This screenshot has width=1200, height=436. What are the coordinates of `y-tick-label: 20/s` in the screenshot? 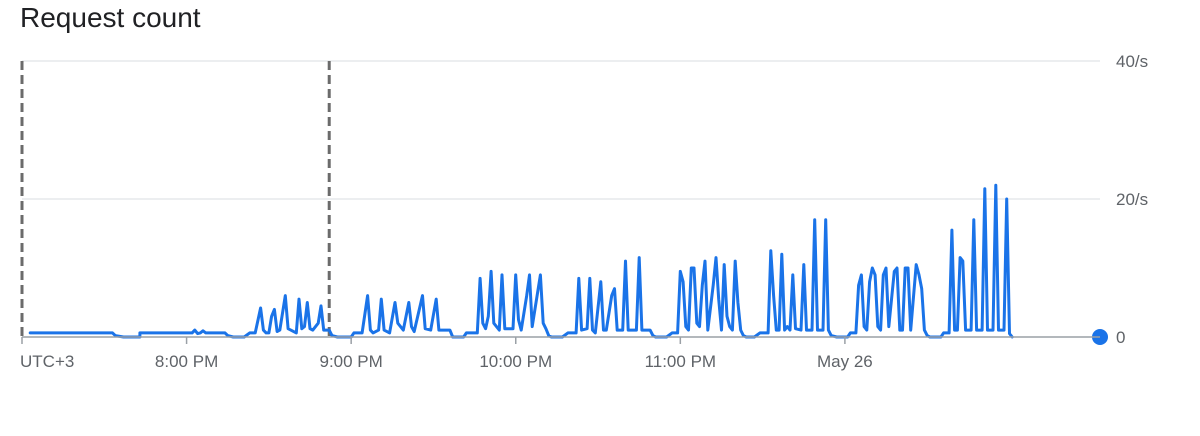 It's located at (1132, 199).